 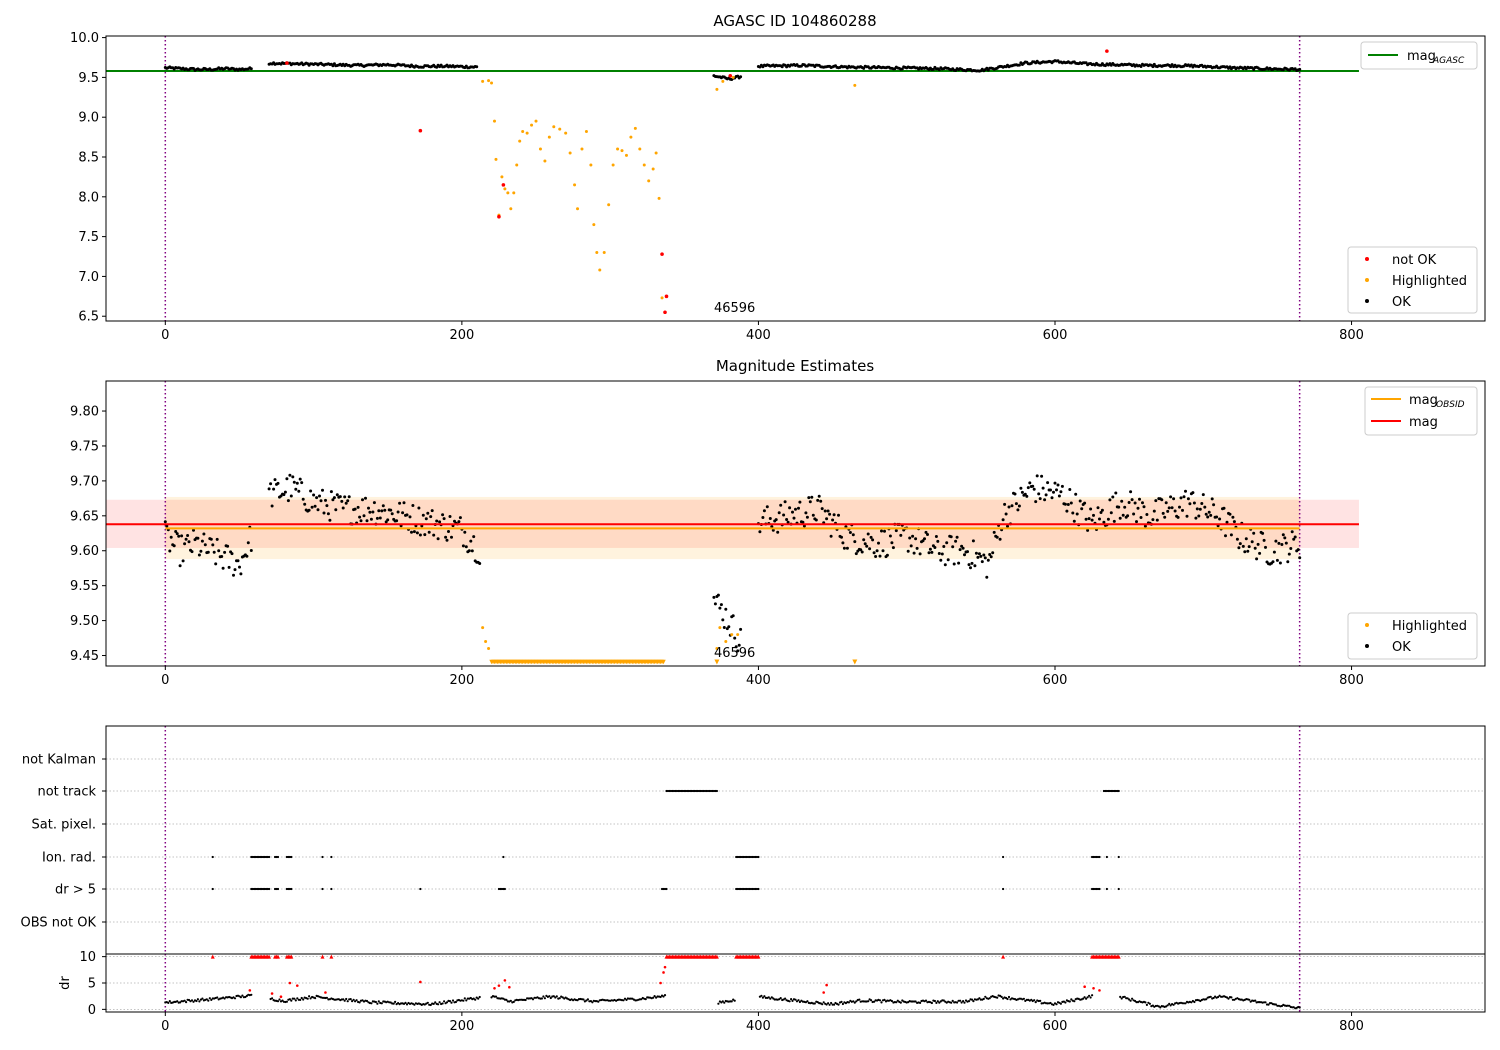 What do you see at coordinates (730, 76) in the screenshot?
I see `p1-not-ok-point` at bounding box center [730, 76].